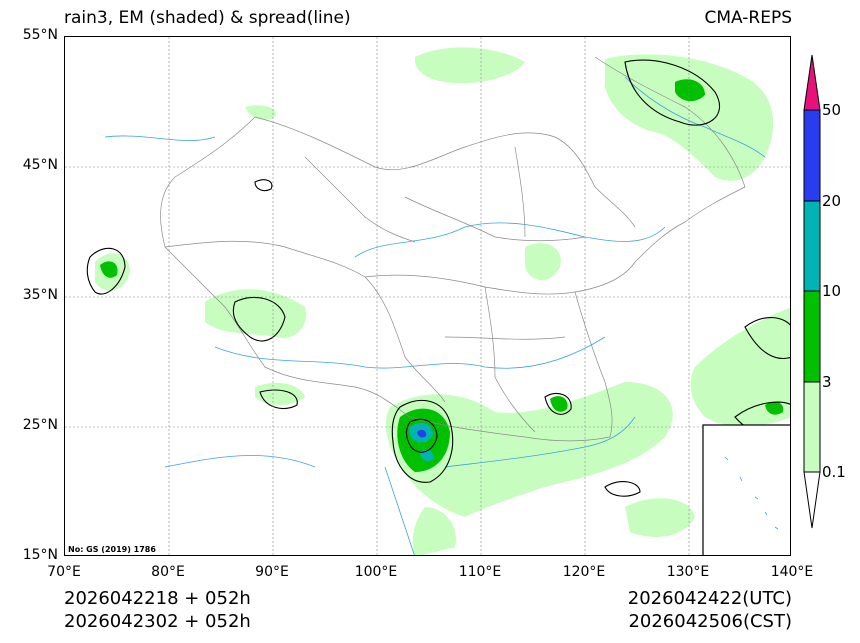 This screenshot has width=860, height=643. Describe the element at coordinates (255, 313) in the screenshot. I see `precip-tibet` at that location.